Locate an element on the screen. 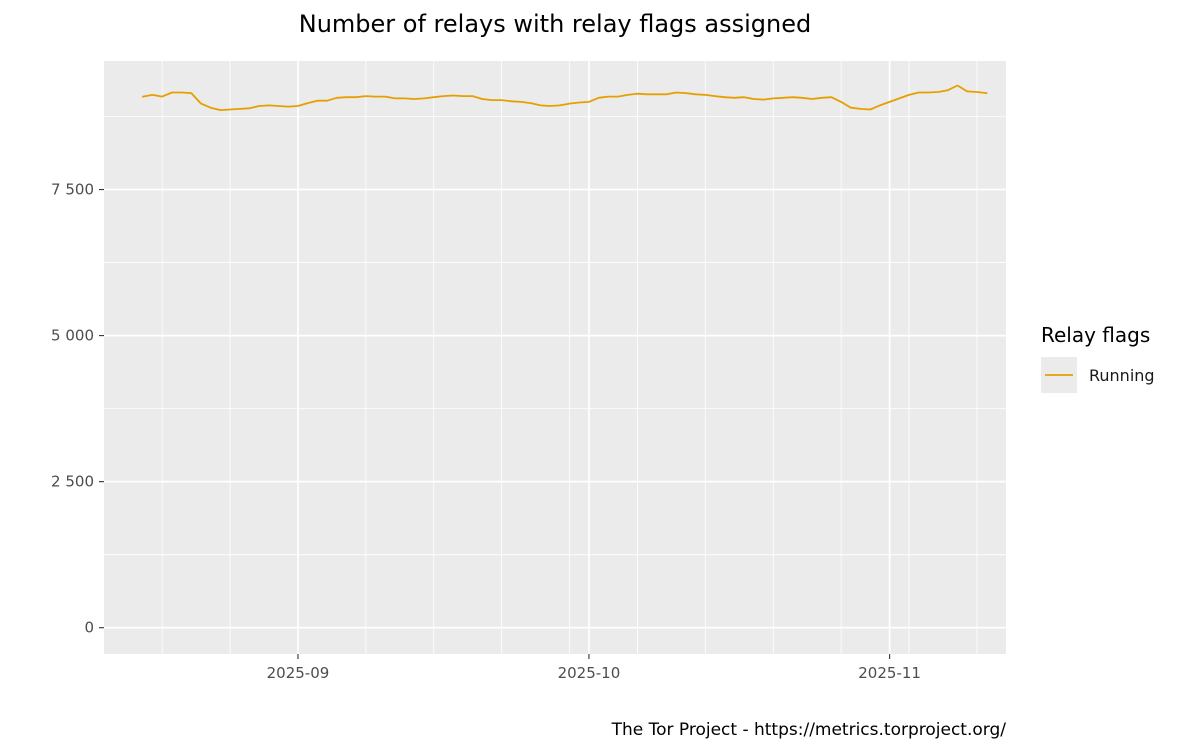  y-tick-label: 5 000 is located at coordinates (72, 336).